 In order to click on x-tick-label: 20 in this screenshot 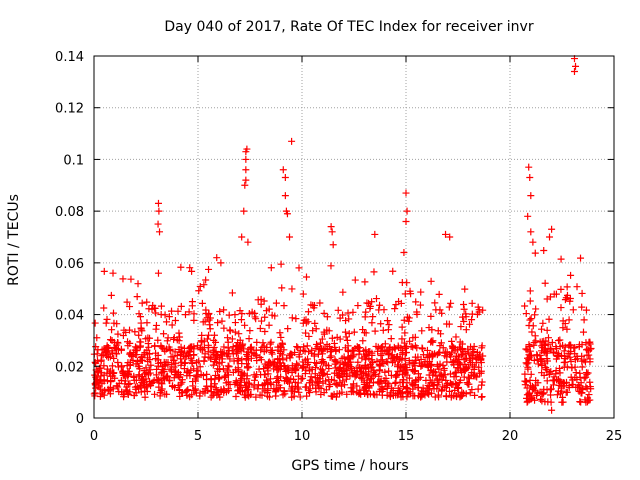, I will do `click(510, 436)`.